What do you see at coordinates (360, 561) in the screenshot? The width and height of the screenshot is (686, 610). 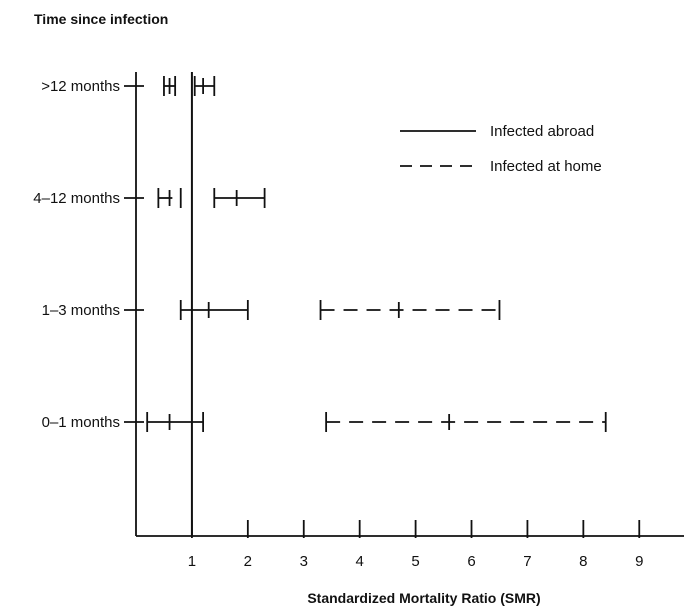 I see `x-tick-label: 4` at bounding box center [360, 561].